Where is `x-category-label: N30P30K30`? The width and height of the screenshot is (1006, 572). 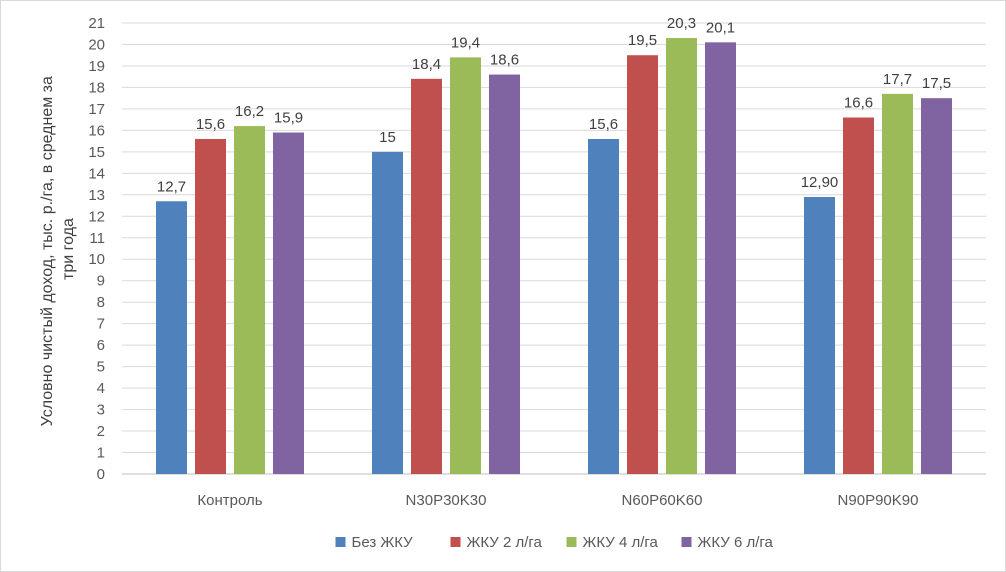 x-category-label: N30P30K30 is located at coordinates (446, 500).